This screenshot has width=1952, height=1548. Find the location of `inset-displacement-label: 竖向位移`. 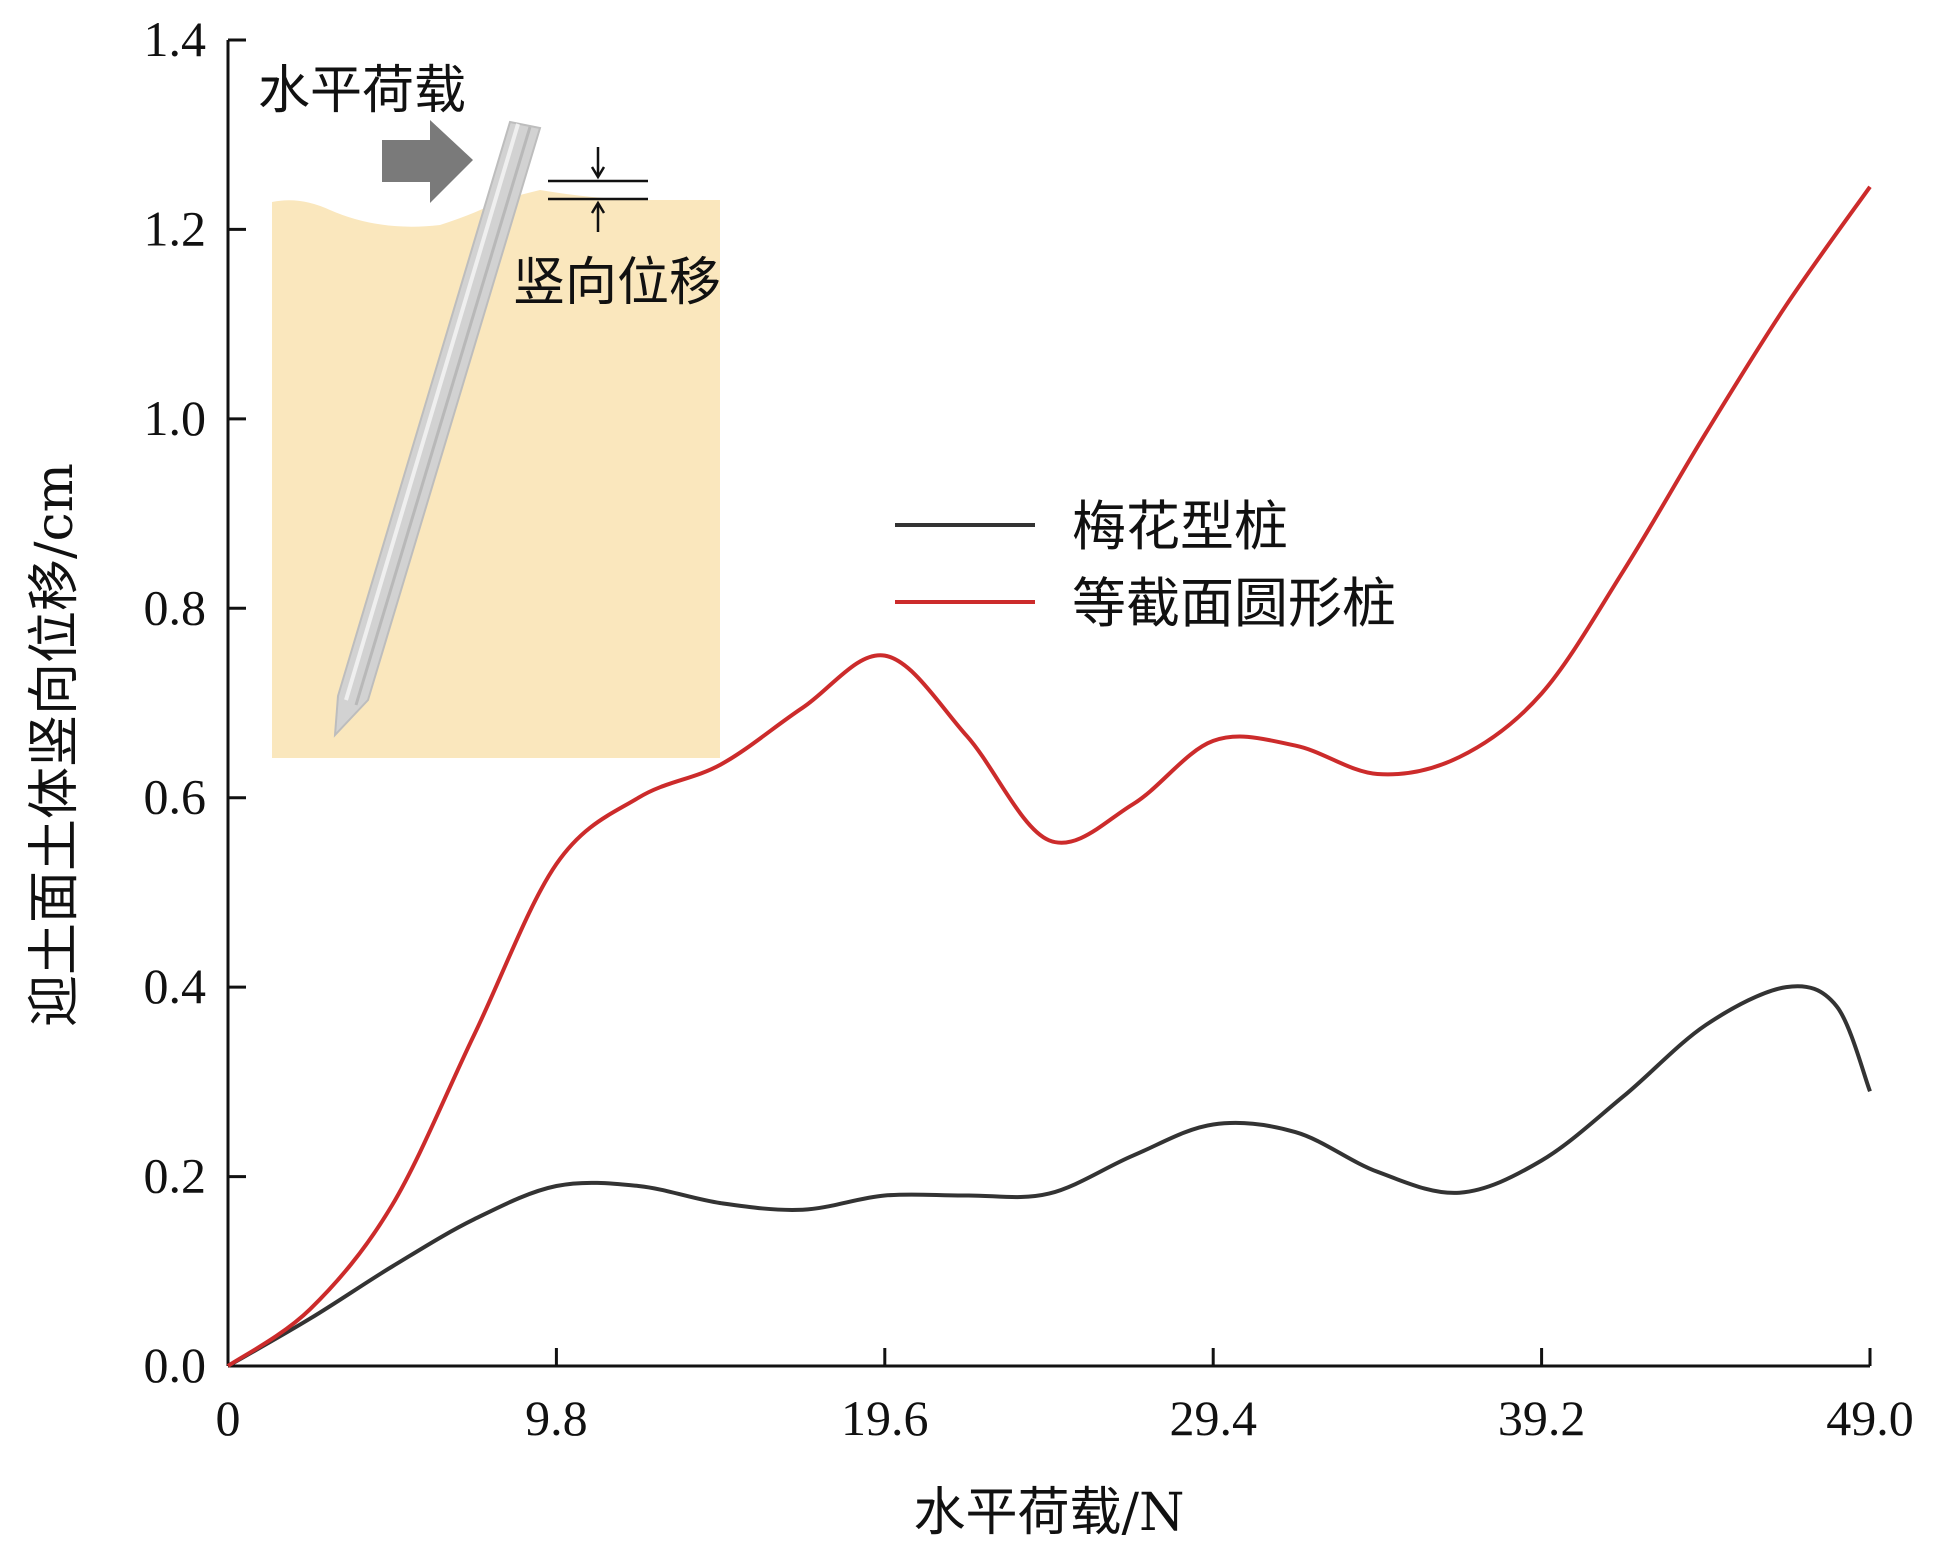

inset-displacement-label: 竖向位移 is located at coordinates (617, 283).